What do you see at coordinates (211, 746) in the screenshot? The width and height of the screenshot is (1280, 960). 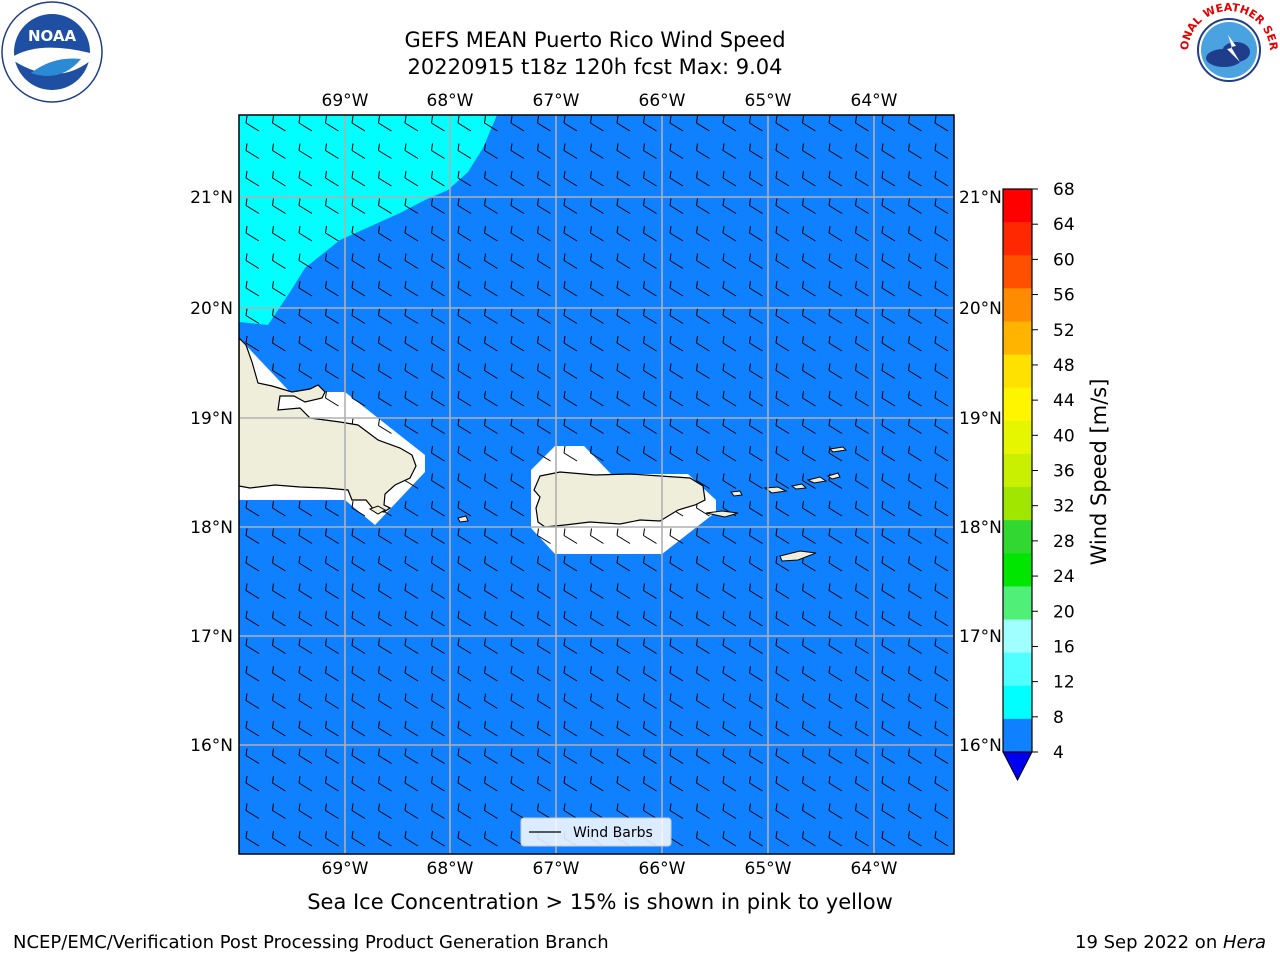 I see `lat-label-left: 16°N` at bounding box center [211, 746].